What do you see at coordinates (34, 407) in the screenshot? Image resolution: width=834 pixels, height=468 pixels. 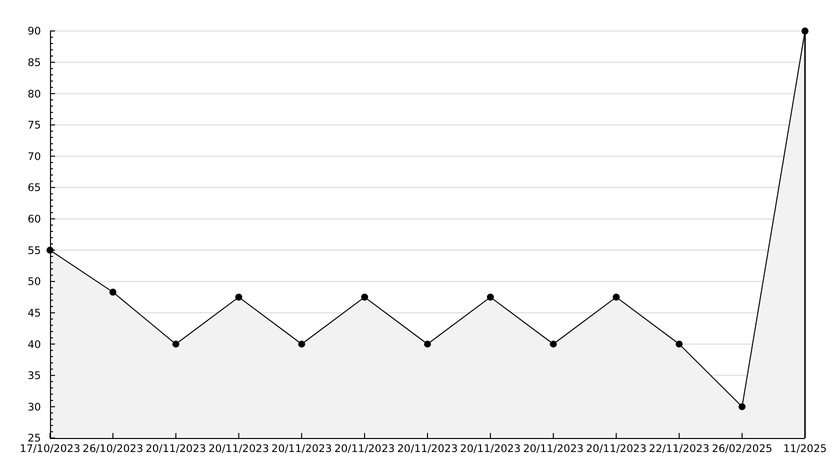 I see `y-tick-label: 30` at bounding box center [34, 407].